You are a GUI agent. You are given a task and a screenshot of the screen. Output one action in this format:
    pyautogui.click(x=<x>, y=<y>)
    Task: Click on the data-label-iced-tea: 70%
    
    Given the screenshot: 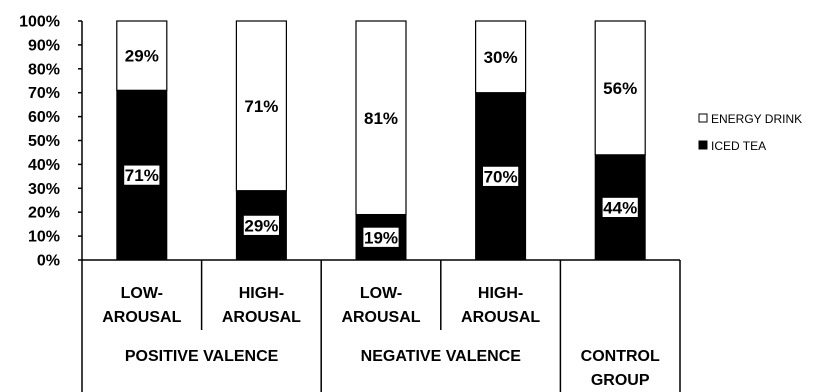 What is the action you would take?
    pyautogui.click(x=501, y=176)
    